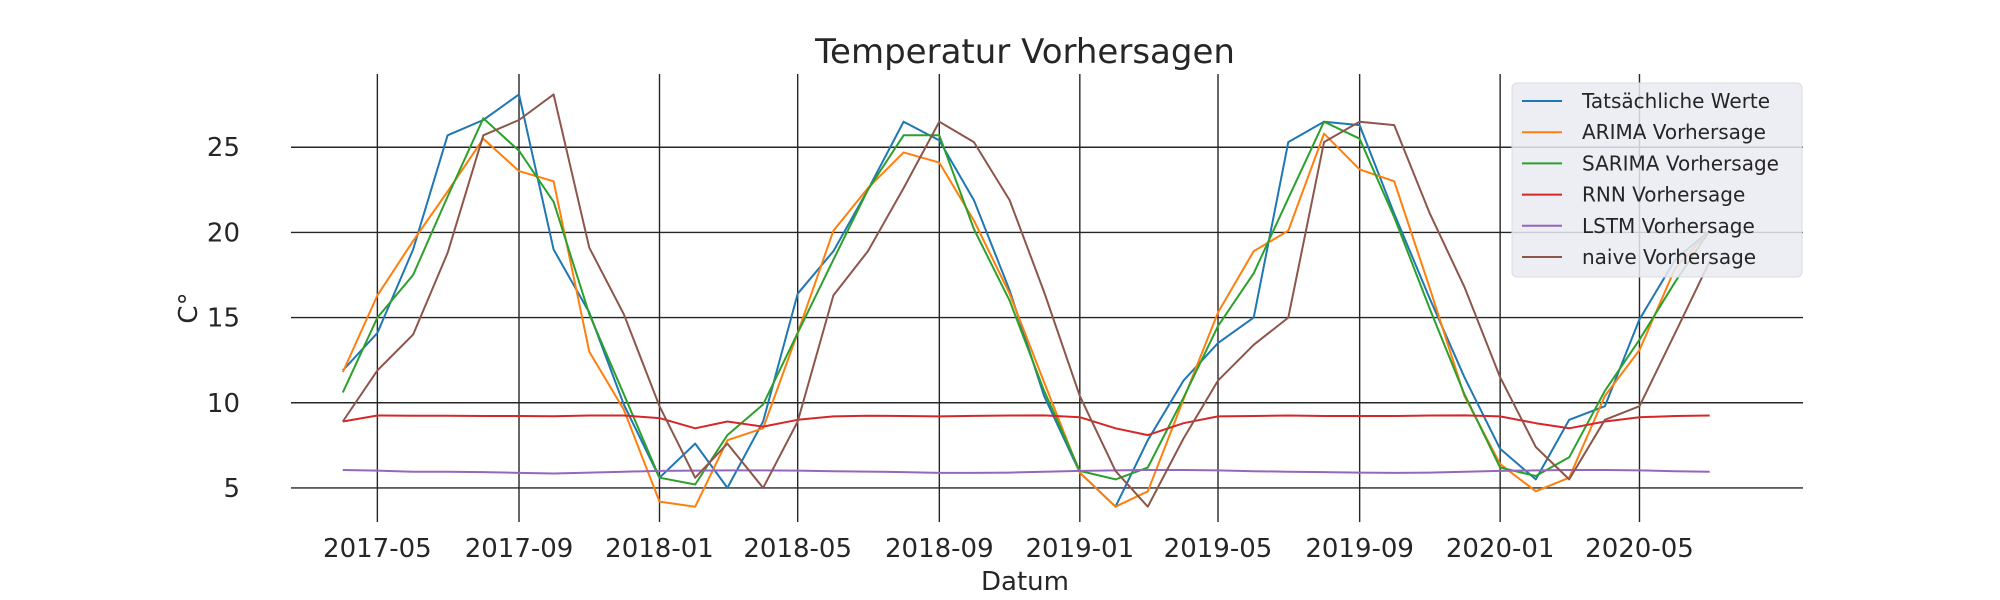  What do you see at coordinates (1680, 163) in the screenshot?
I see `legend-label: SARIMA Vorhersage` at bounding box center [1680, 163].